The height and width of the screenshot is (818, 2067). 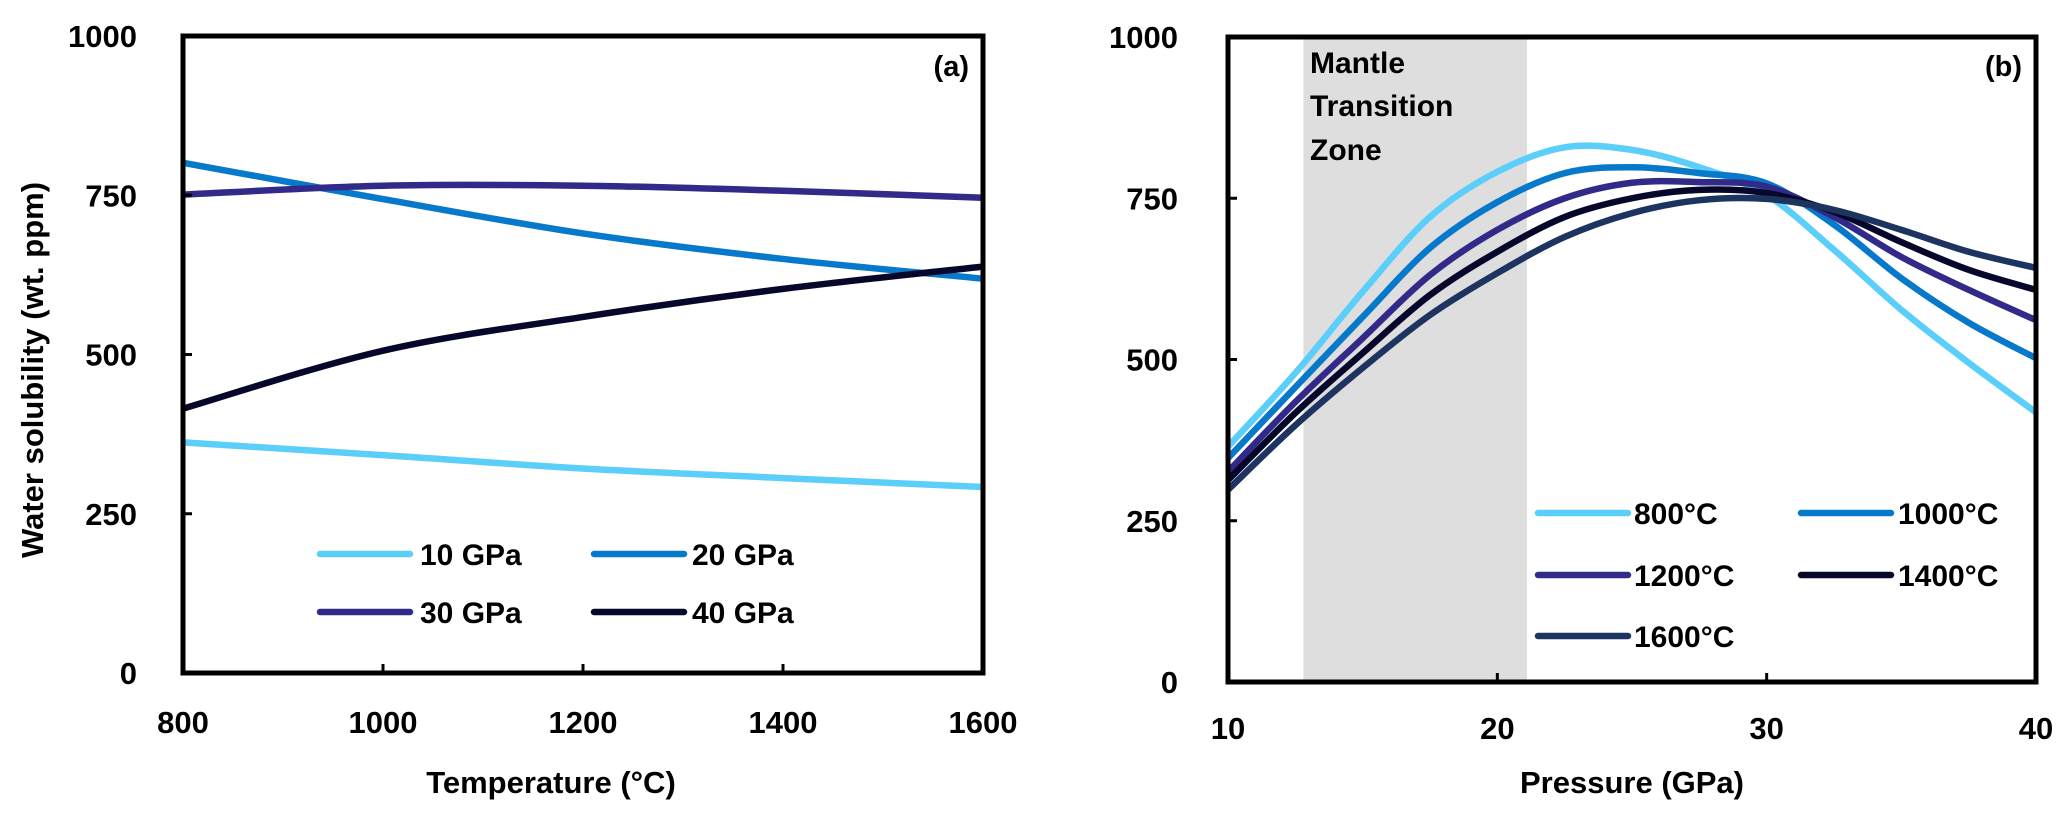 I want to click on legend-item-800-c: 800°C, so click(x=1626, y=514).